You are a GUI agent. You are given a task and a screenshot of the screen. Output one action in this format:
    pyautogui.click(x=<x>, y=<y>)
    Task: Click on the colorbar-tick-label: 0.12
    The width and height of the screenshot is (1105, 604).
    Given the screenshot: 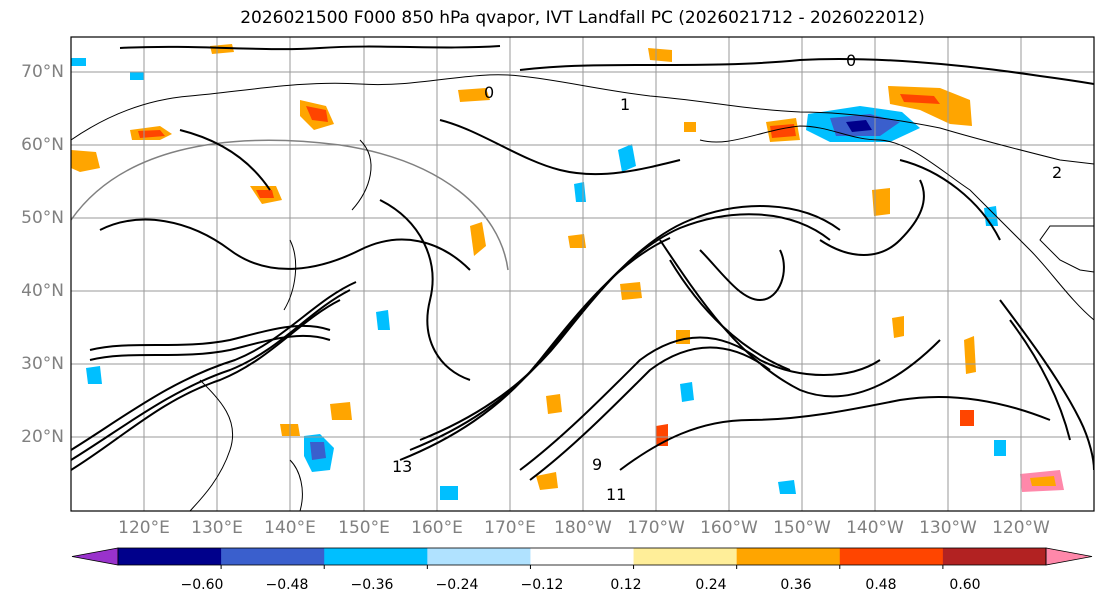 What is the action you would take?
    pyautogui.click(x=626, y=585)
    